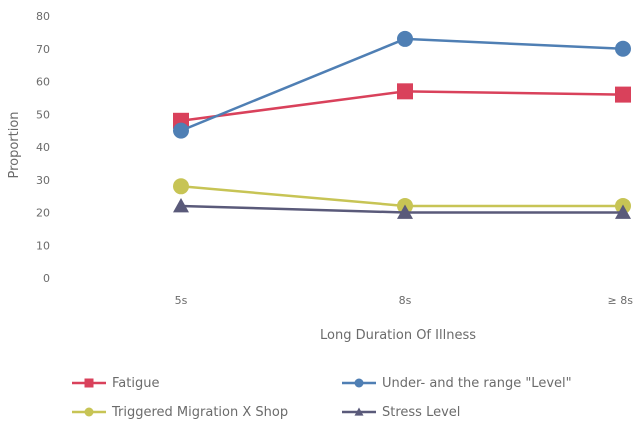 Image resolution: width=642 pixels, height=428 pixels. What do you see at coordinates (621, 300) in the screenshot?
I see `x-tick-label: ≥ 8s` at bounding box center [621, 300].